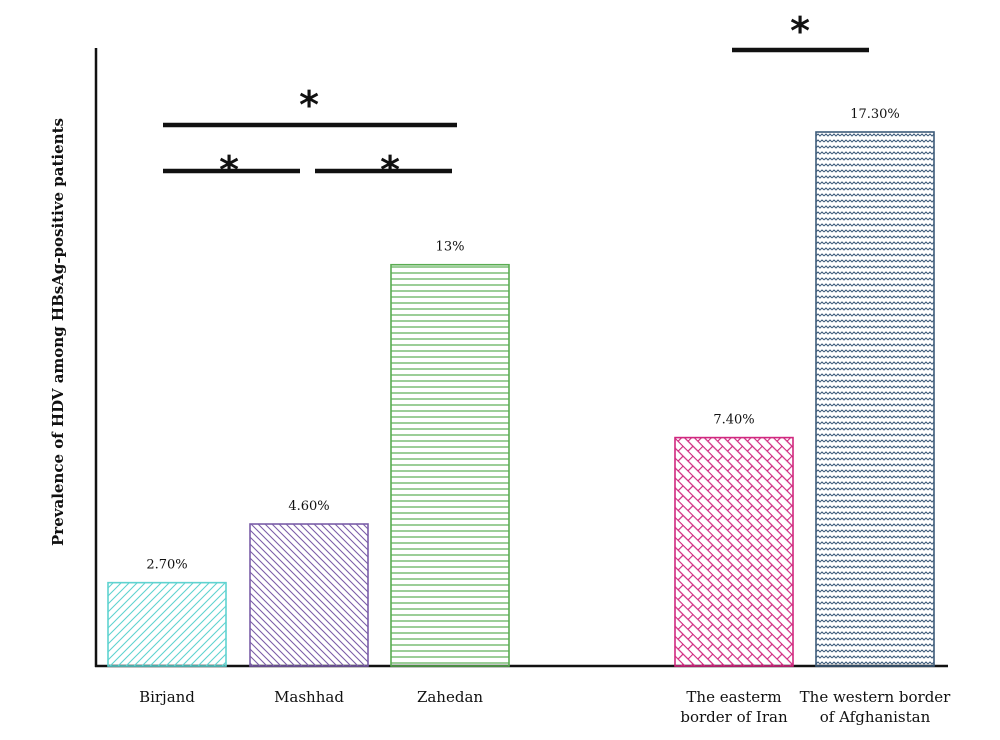 Image resolution: width=1000 pixels, height=740 pixels. Describe the element at coordinates (733, 420) in the screenshot. I see `data-label-3: 7.40%` at that location.